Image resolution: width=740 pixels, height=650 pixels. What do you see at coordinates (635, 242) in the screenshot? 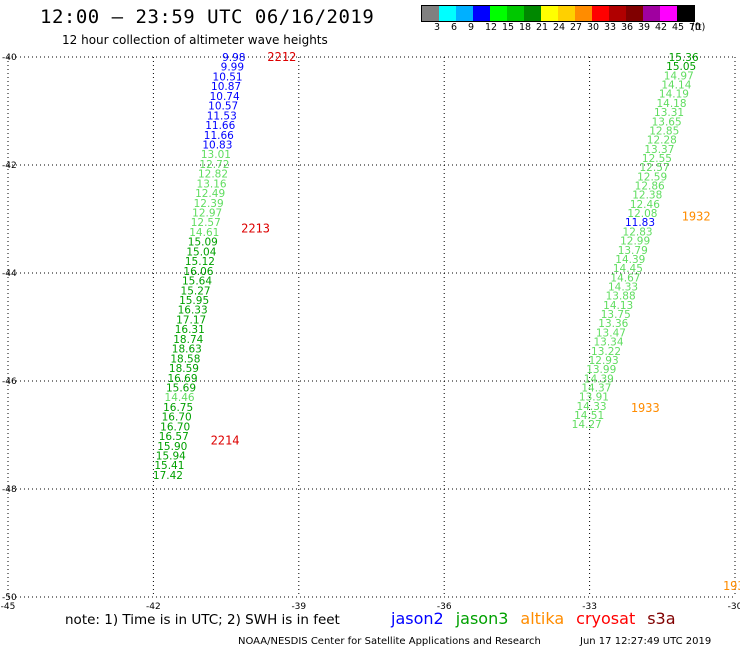
I see `wave-height-value: 12.99` at bounding box center [635, 242].